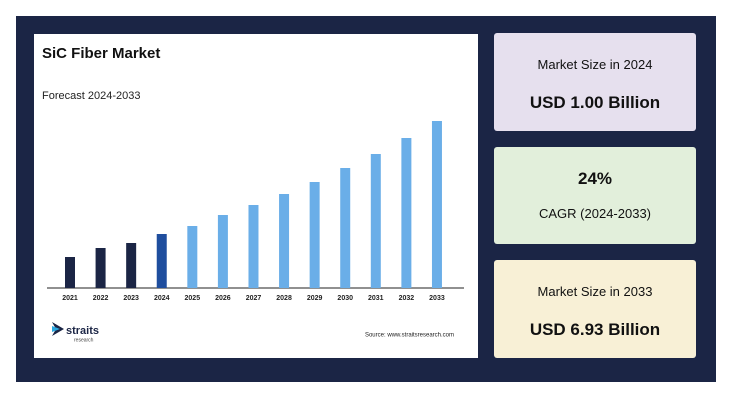  I want to click on card-label: Market Size in 2033, so click(595, 291).